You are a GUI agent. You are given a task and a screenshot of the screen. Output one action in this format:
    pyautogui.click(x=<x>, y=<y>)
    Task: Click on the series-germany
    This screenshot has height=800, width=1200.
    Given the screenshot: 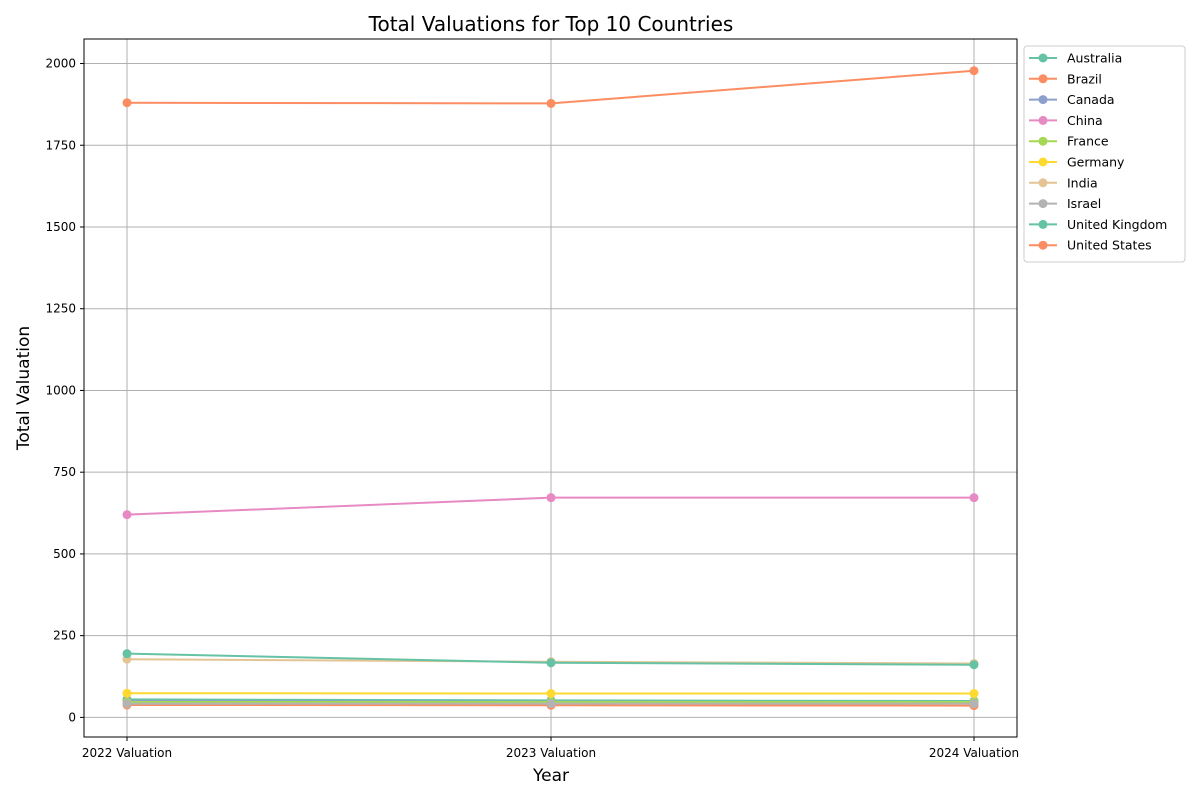 What is the action you would take?
    pyautogui.click(x=550, y=693)
    